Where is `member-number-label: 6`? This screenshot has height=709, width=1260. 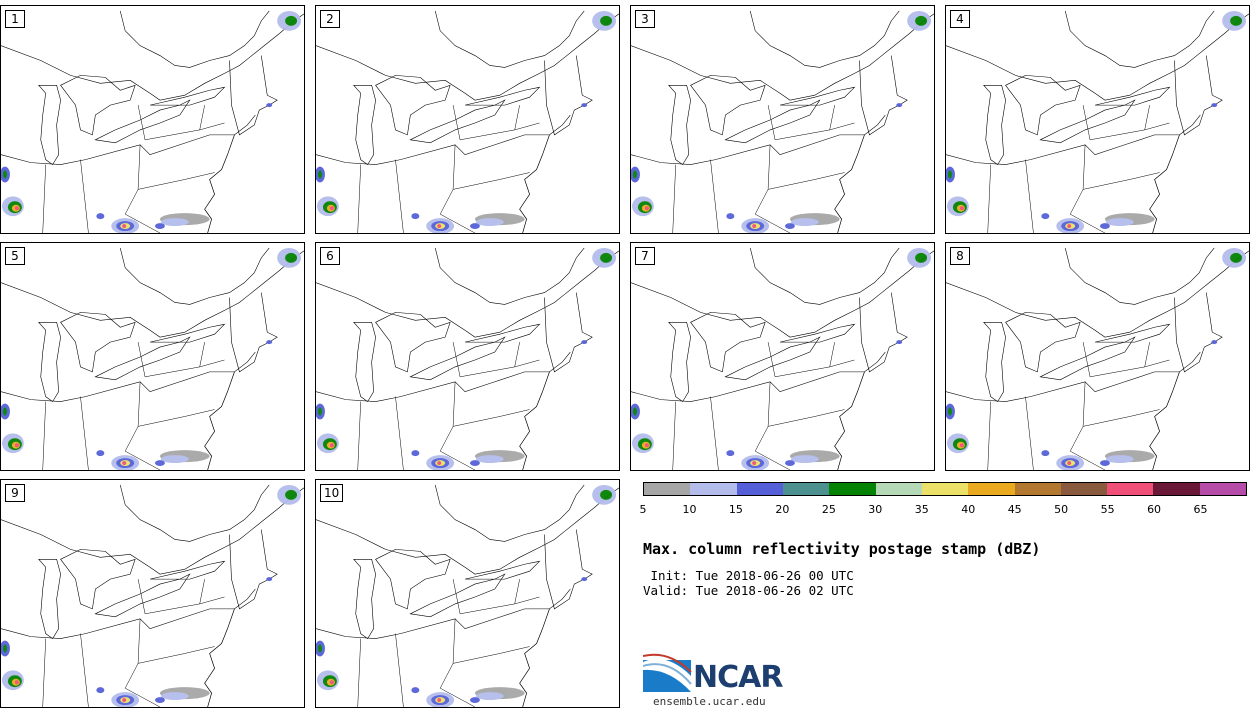
member-number-label: 6 is located at coordinates (330, 256).